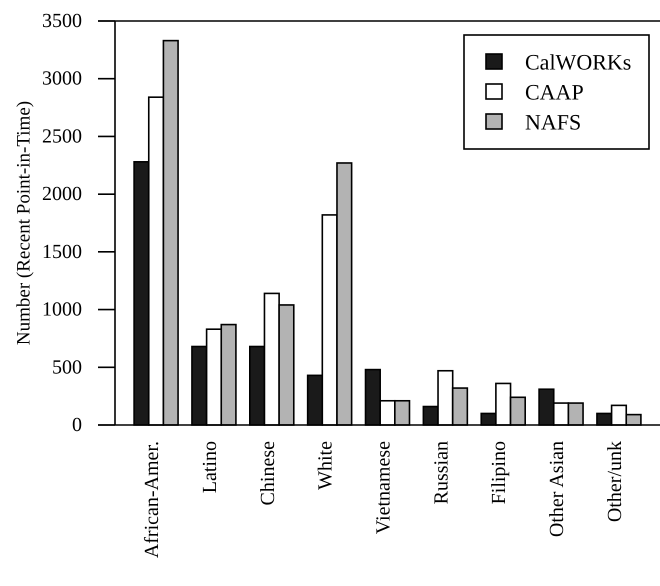  What do you see at coordinates (553, 122) in the screenshot?
I see `legend-label: NAFS` at bounding box center [553, 122].